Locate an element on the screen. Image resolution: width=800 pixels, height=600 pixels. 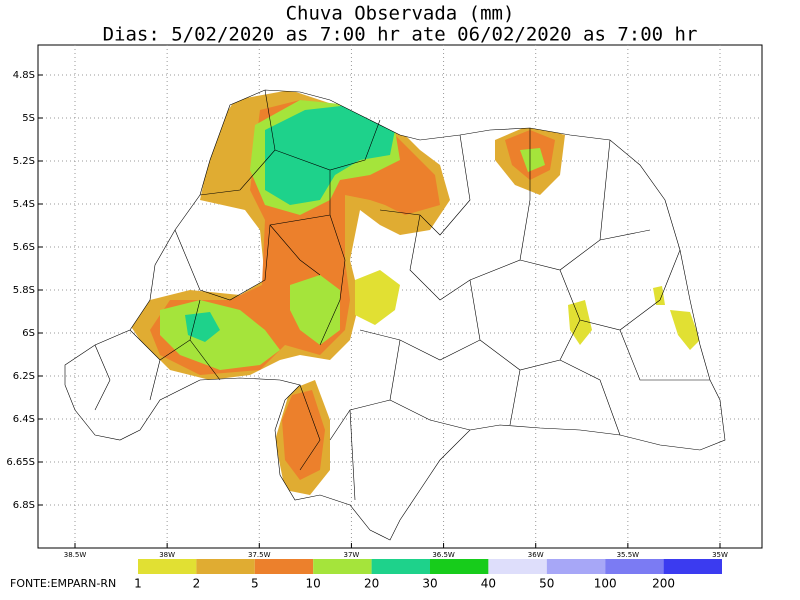
lon-label: 35W is located at coordinates (720, 555).